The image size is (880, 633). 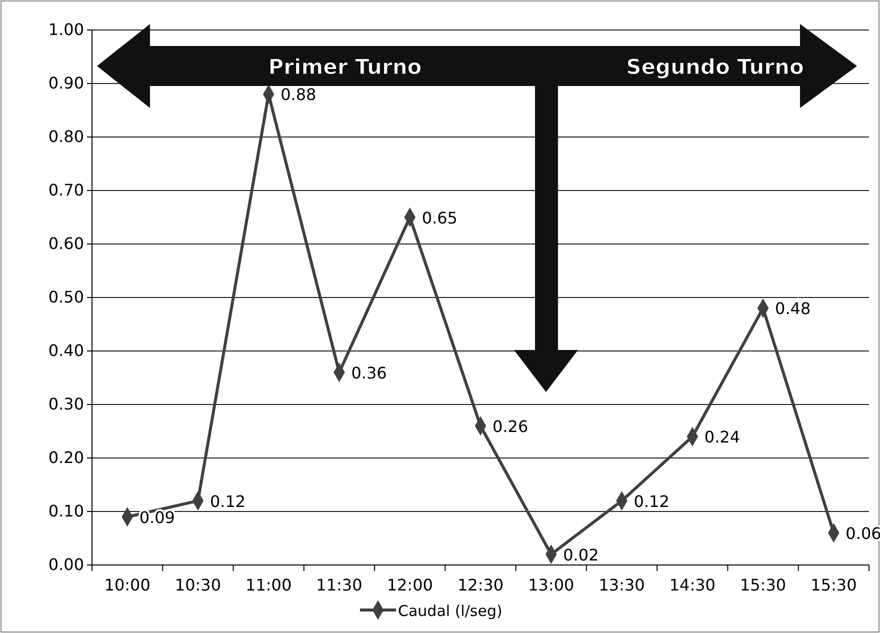 I want to click on data-label: 0.02, so click(x=581, y=554).